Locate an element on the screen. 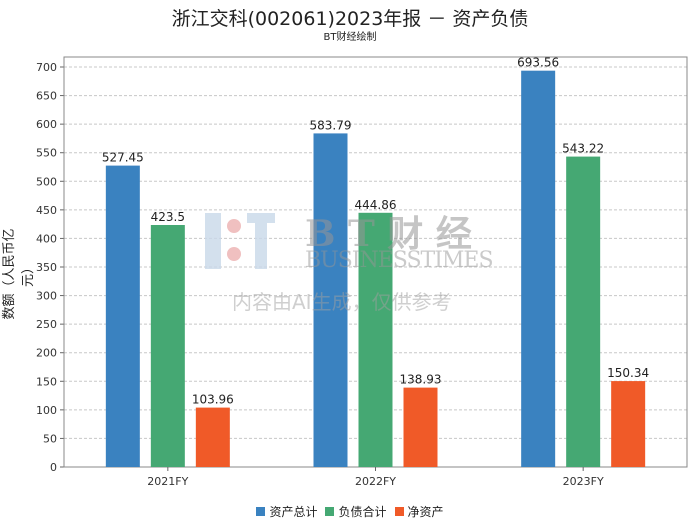  data-label: 103.96 is located at coordinates (213, 400).